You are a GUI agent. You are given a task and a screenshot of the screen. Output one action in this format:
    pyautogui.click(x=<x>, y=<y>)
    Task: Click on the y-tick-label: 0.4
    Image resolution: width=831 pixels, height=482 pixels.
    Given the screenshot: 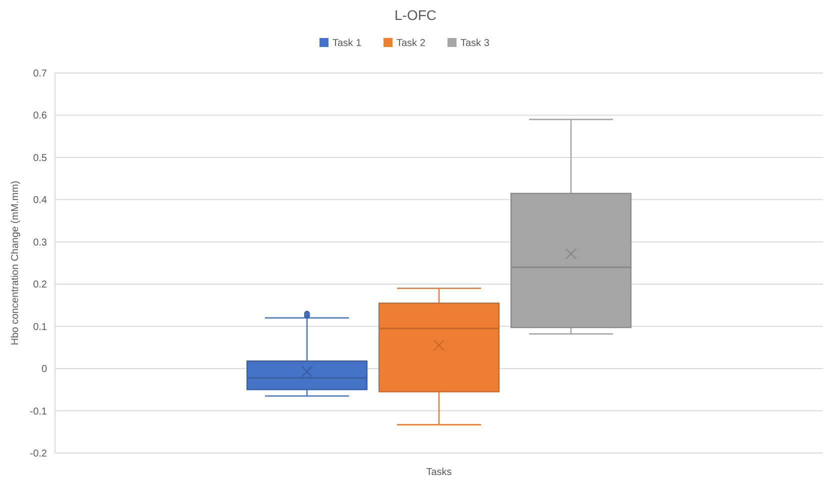 What is the action you would take?
    pyautogui.click(x=40, y=200)
    